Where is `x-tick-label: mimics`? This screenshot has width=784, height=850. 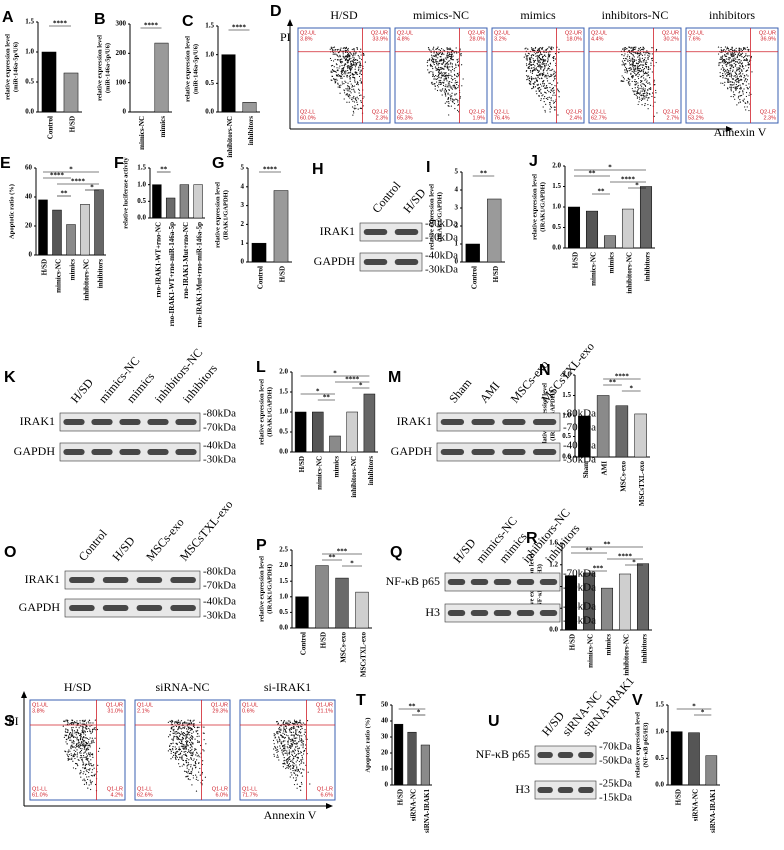
x-tick-label: mimics is located at coordinates (612, 263).